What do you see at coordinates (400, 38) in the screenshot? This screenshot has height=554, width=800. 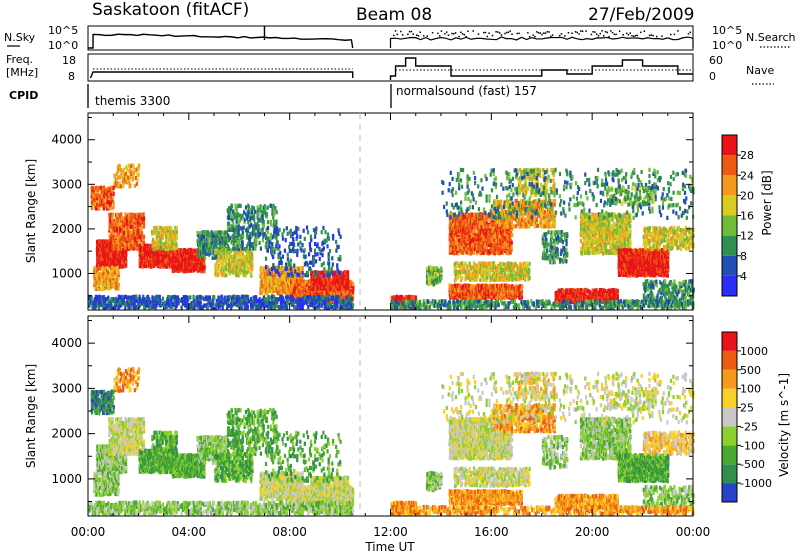 I see `nsky-panel: N.Sky 10^5 10^0 10^5 10^0 N.Search` at bounding box center [400, 38].